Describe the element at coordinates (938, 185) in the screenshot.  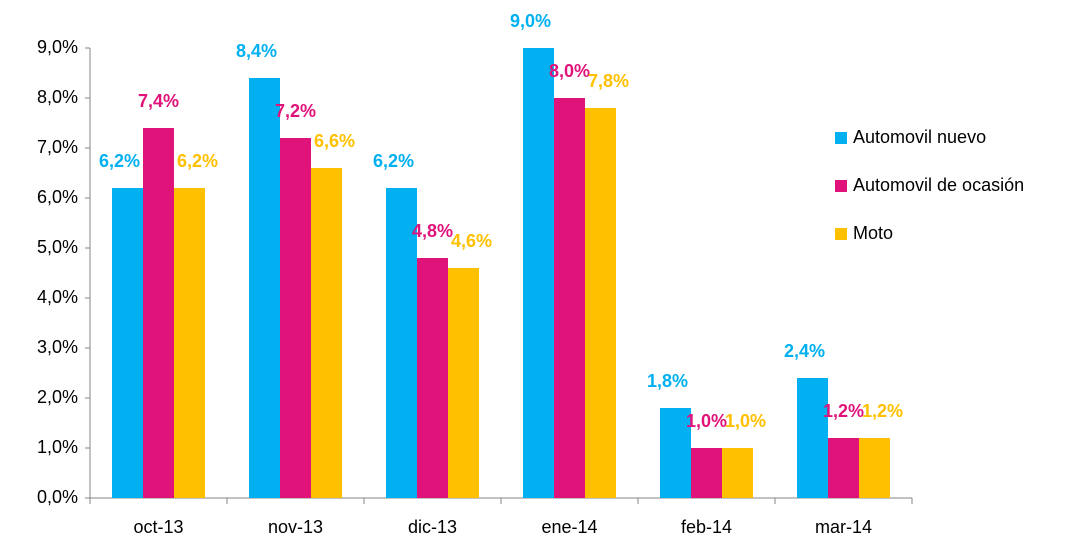
I see `legend-label: Automovil de ocasión` at that location.